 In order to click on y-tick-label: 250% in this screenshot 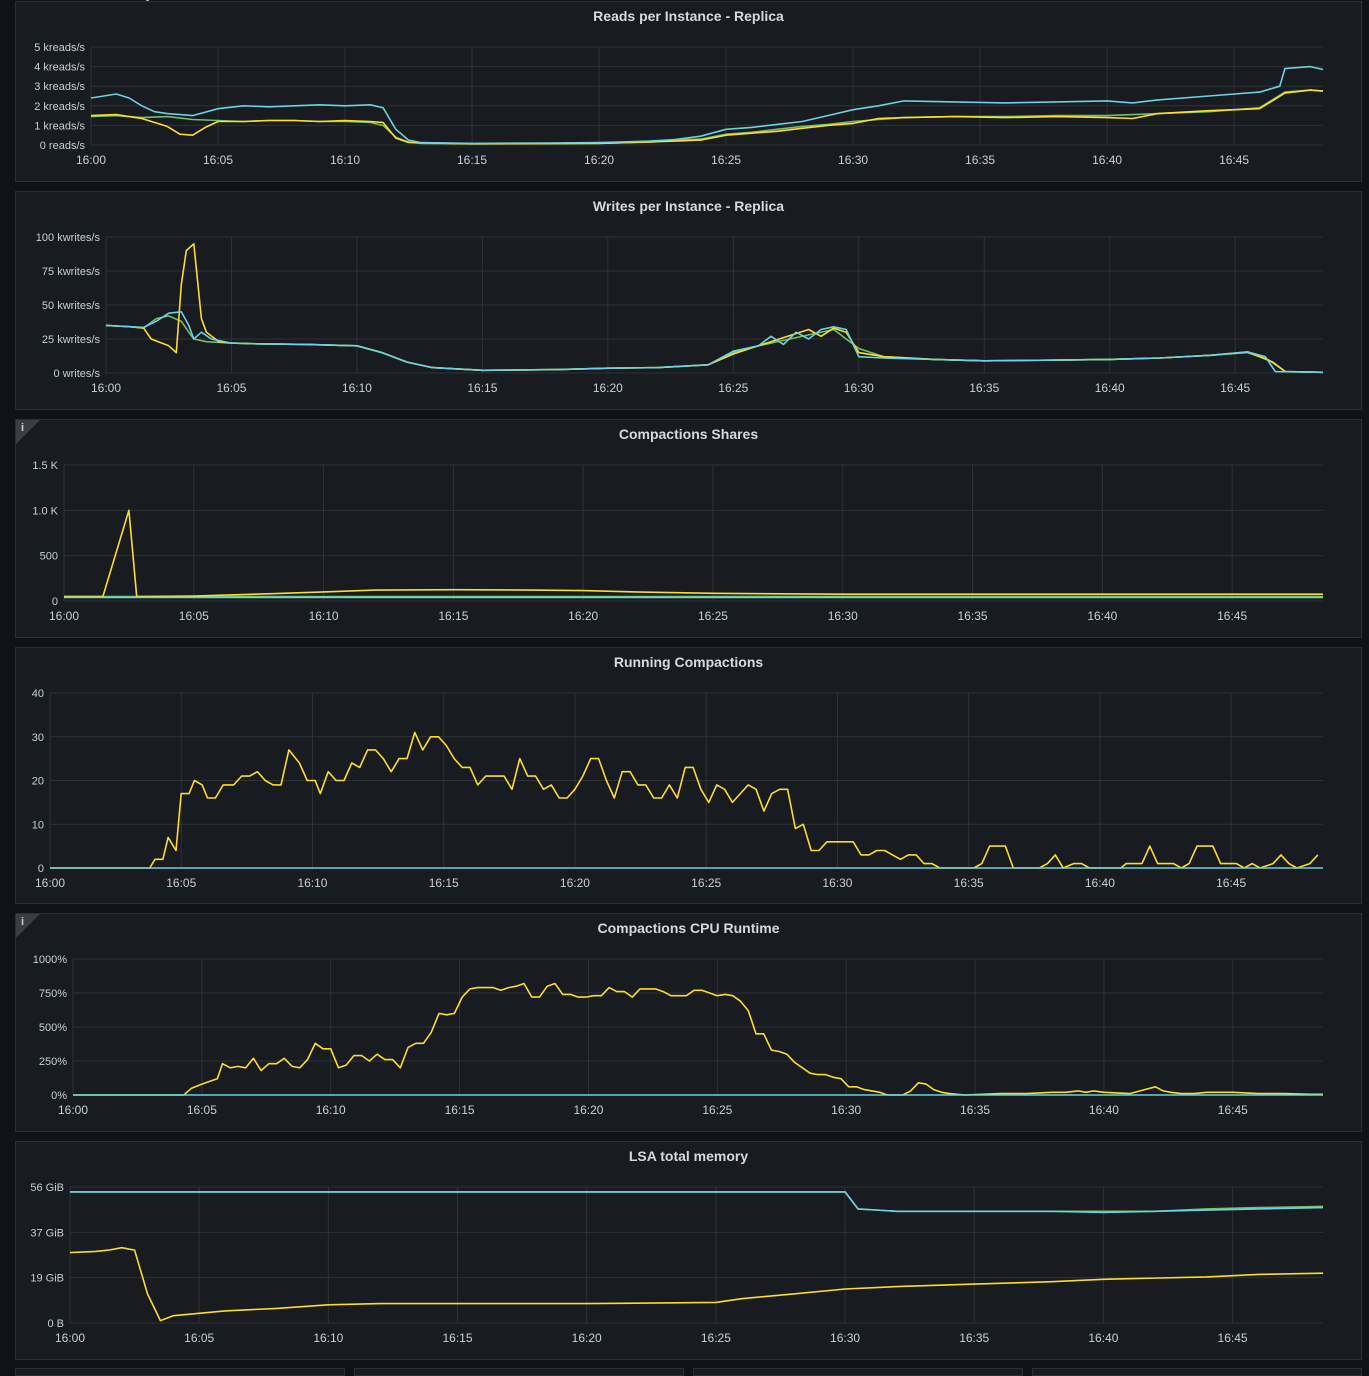, I will do `click(53, 1062)`.